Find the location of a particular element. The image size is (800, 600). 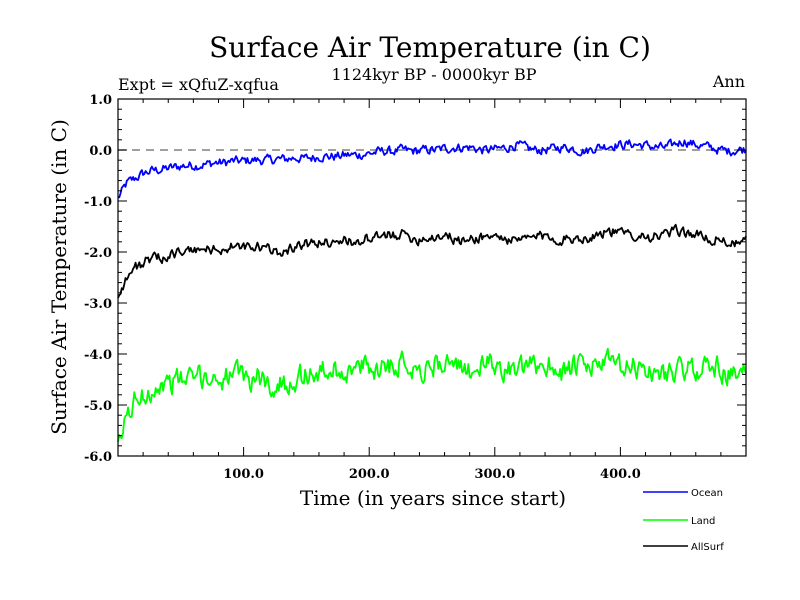

x-tick-label: 400.0 is located at coordinates (620, 474).